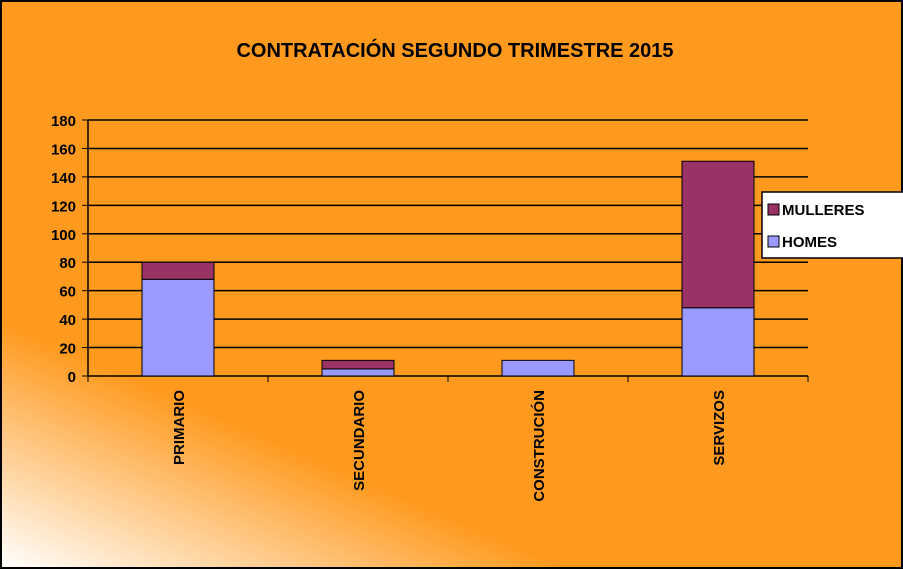 This screenshot has height=569, width=903. I want to click on x-tick-label: SERVIZOS, so click(719, 428).